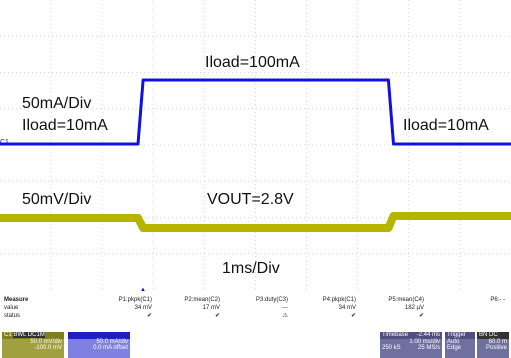  Describe the element at coordinates (391, 348) in the screenshot. I see `timebase-samples: 250 kS` at that location.